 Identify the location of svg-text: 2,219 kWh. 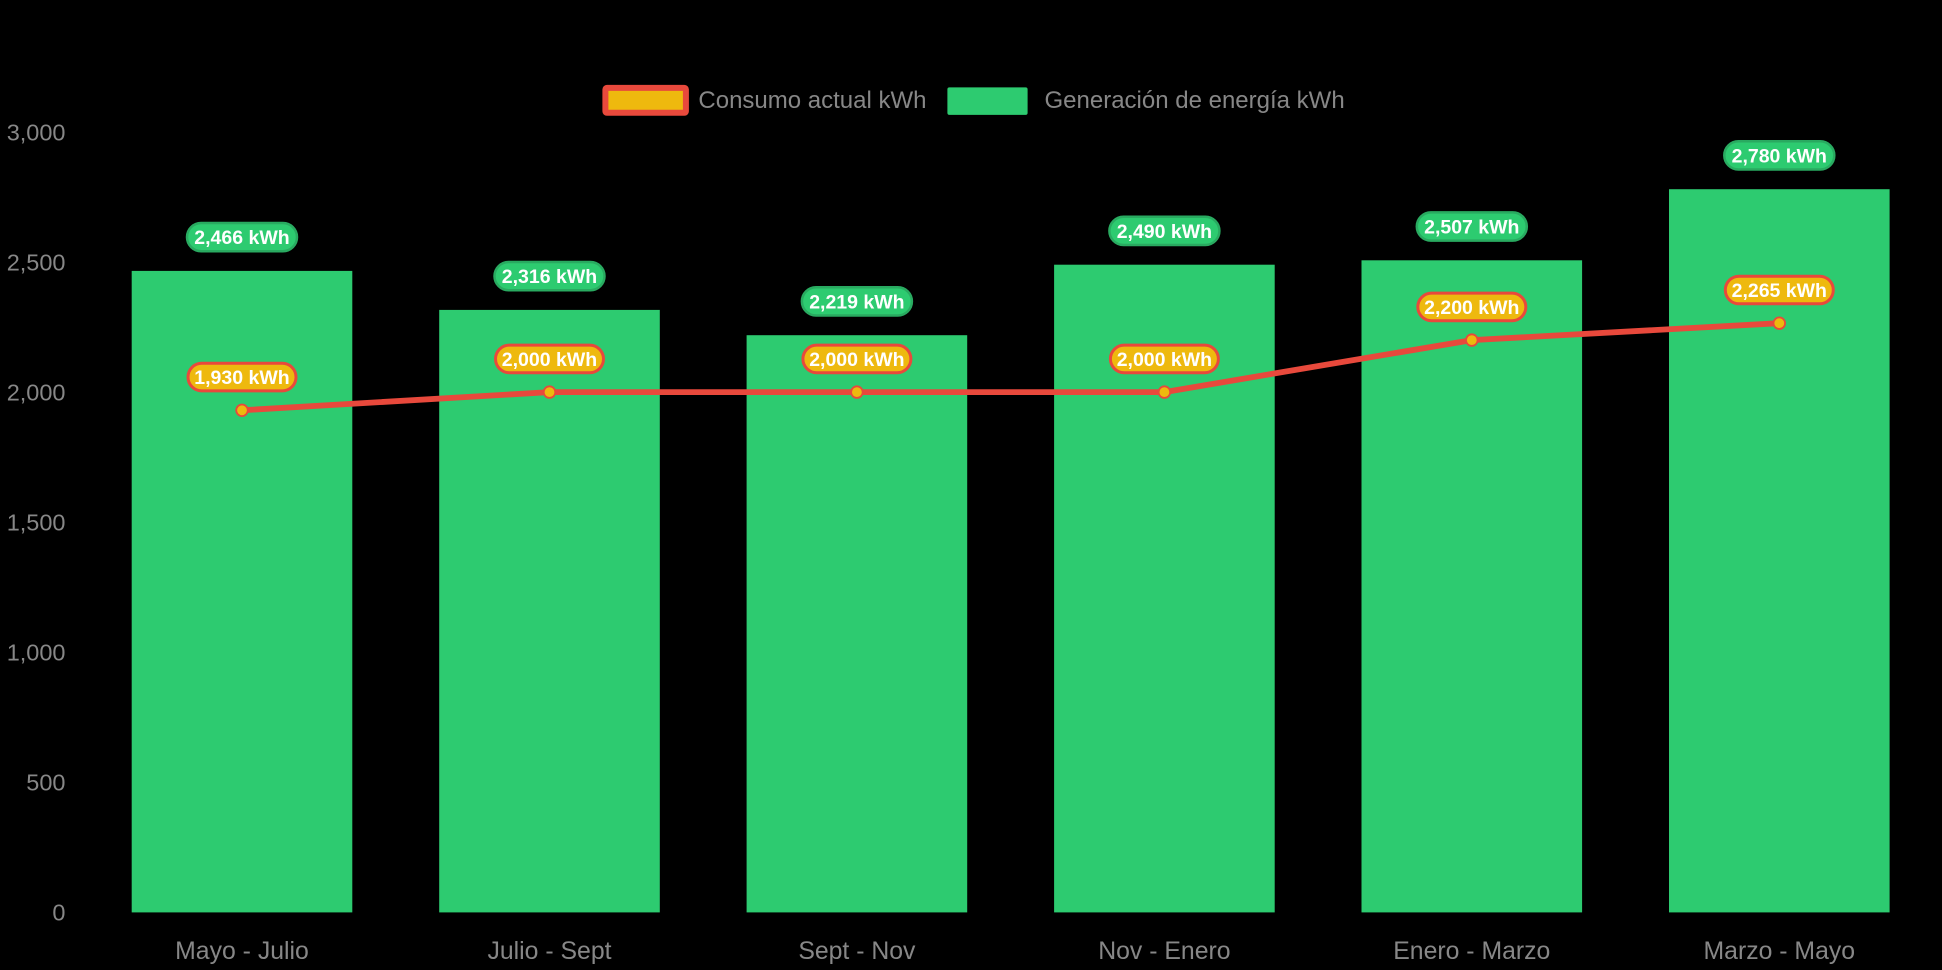
(856, 302).